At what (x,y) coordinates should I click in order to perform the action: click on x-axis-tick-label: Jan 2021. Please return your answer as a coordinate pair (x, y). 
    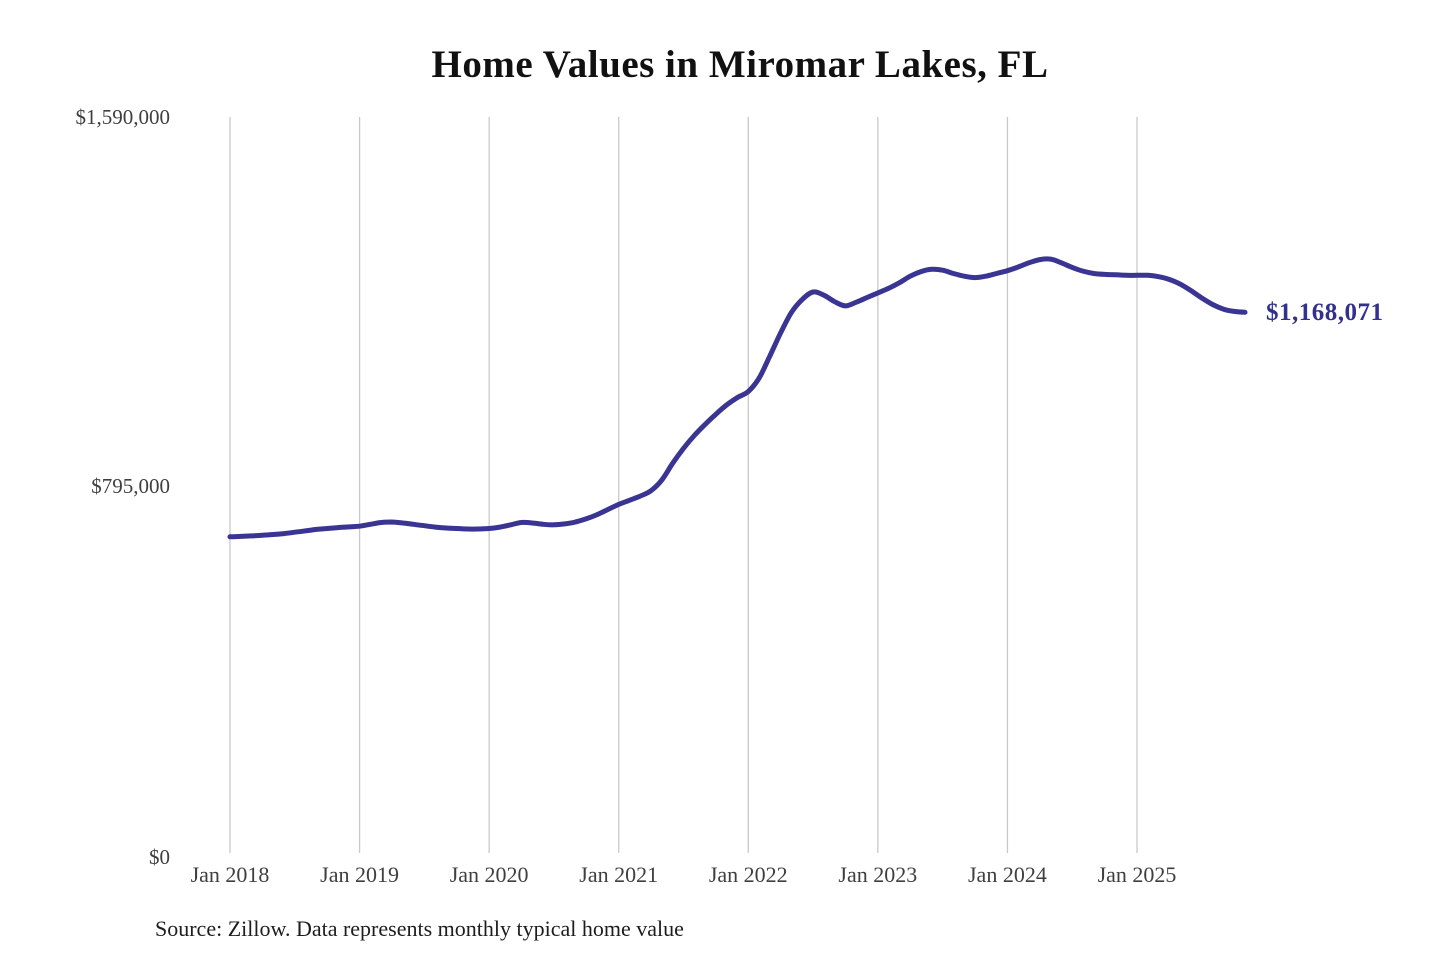
    Looking at the image, I should click on (619, 874).